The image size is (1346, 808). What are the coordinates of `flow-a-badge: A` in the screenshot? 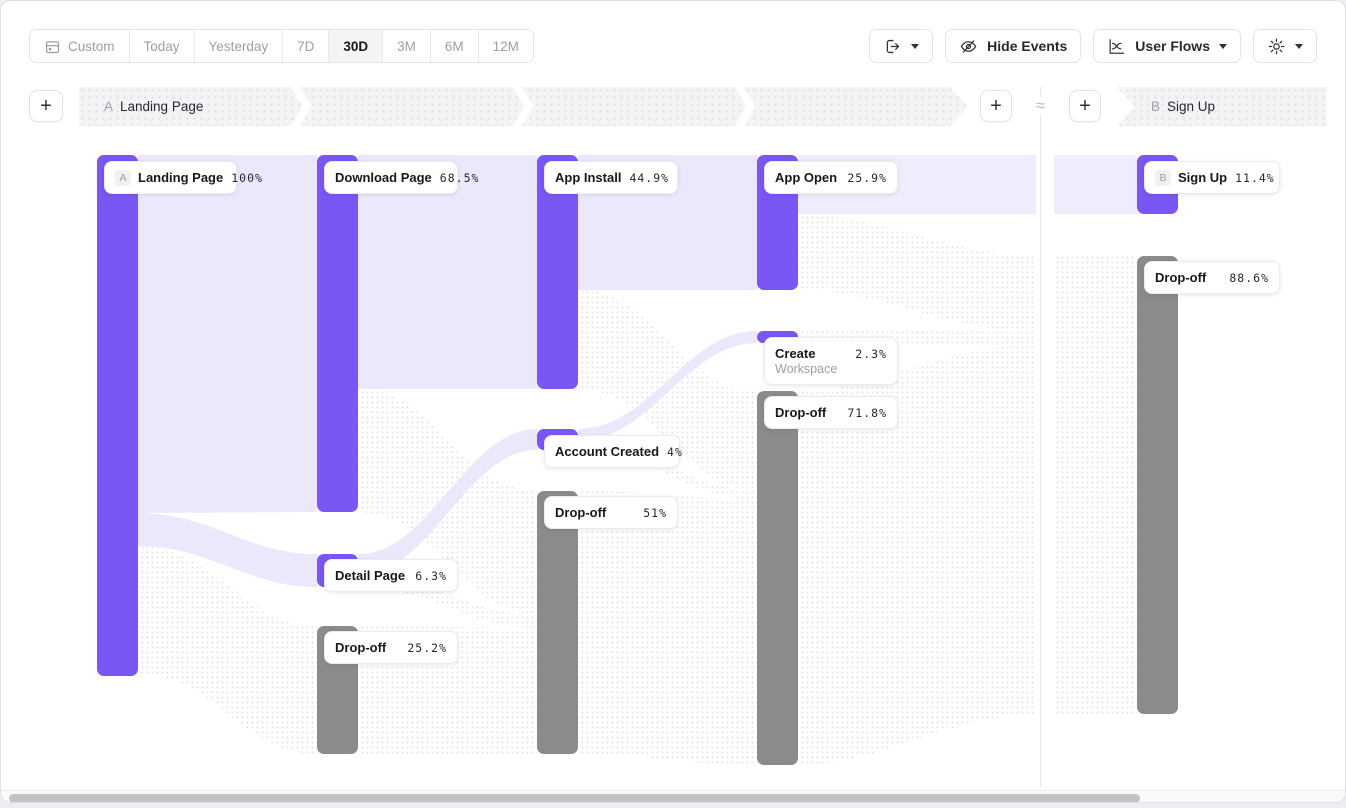 It's located at (109, 106).